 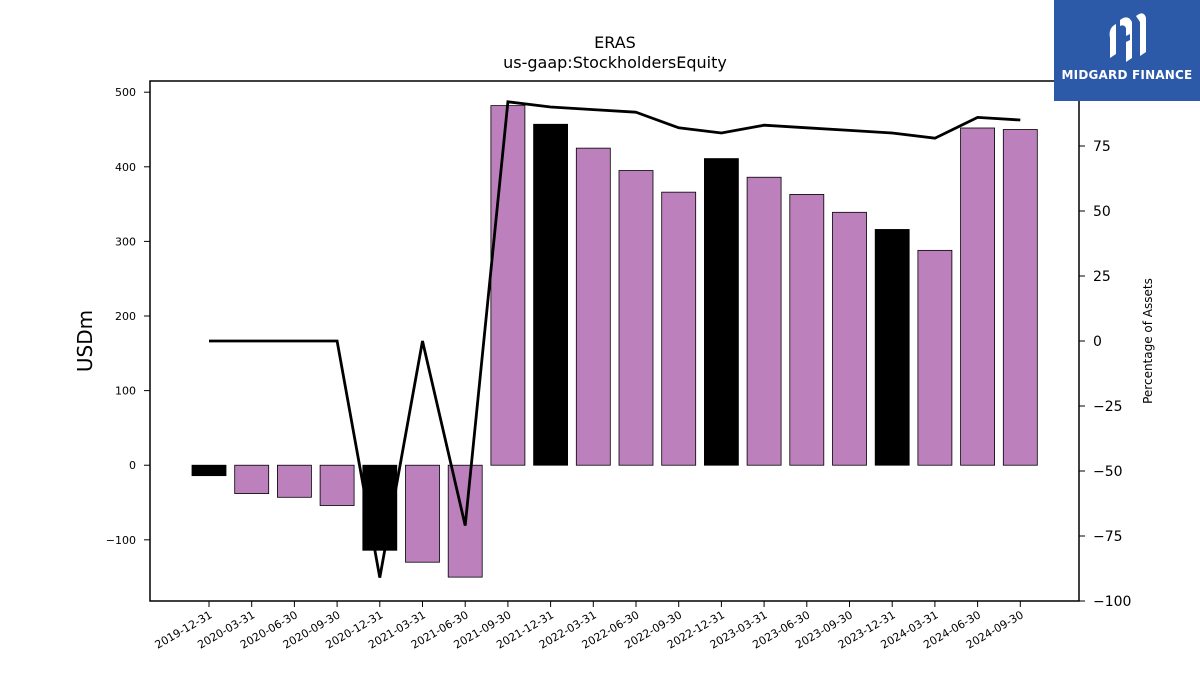 What do you see at coordinates (125, 92) in the screenshot?
I see `y-tick-label: 500` at bounding box center [125, 92].